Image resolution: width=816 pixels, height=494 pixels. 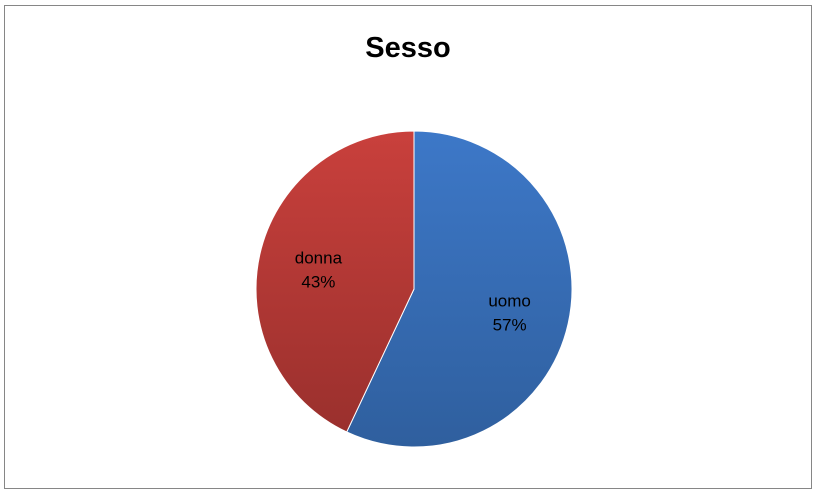 What do you see at coordinates (509, 300) in the screenshot?
I see `slice-label-uomo: uomo` at bounding box center [509, 300].